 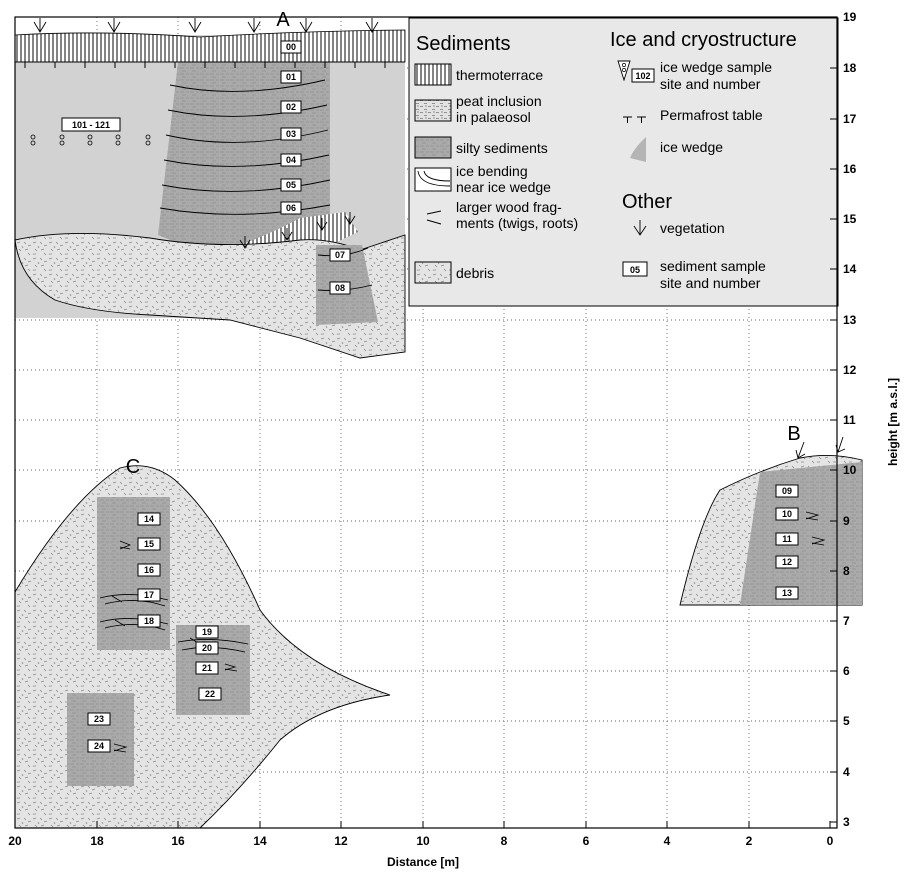 I want to click on svg-text: 11, so click(x=787, y=539).